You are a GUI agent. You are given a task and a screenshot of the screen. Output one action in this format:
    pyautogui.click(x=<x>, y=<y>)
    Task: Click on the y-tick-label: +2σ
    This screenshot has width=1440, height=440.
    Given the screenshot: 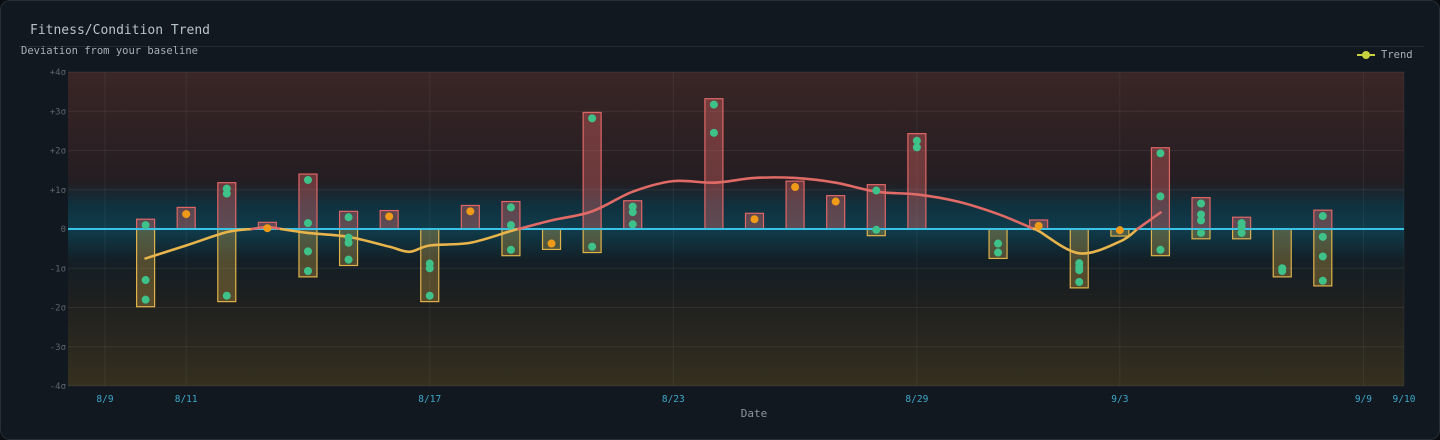 What is the action you would take?
    pyautogui.click(x=58, y=152)
    